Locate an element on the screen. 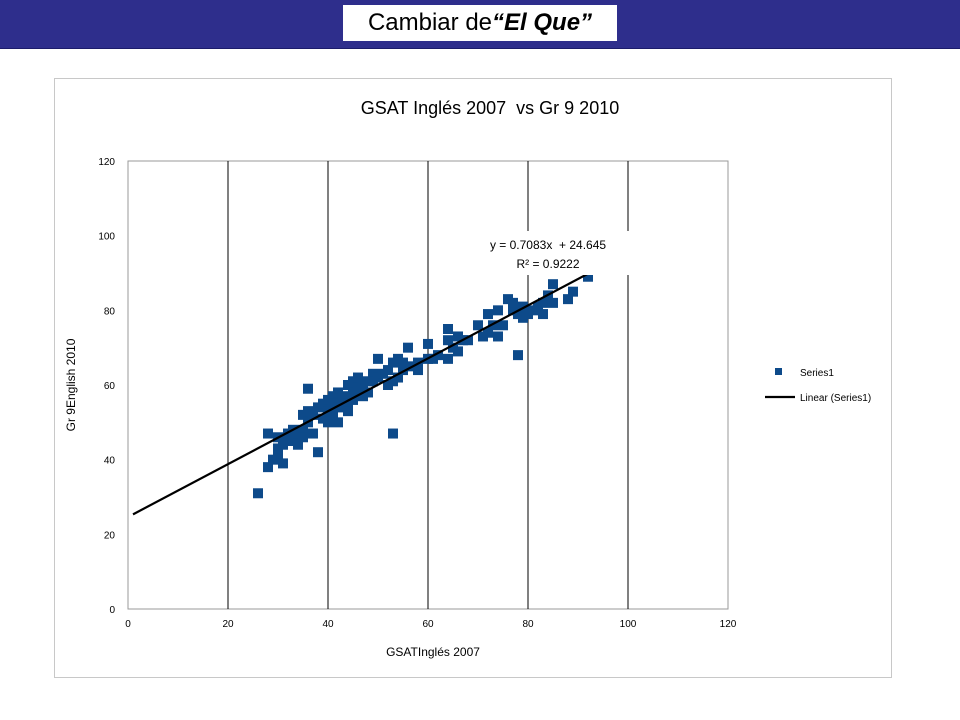 This screenshot has height=720, width=960. legend-series1-label: Series1 is located at coordinates (817, 373).